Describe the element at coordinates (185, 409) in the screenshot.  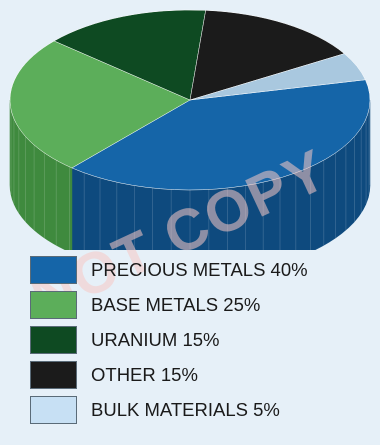
I see `legend-label: BULK MATERIALS 5%` at that location.